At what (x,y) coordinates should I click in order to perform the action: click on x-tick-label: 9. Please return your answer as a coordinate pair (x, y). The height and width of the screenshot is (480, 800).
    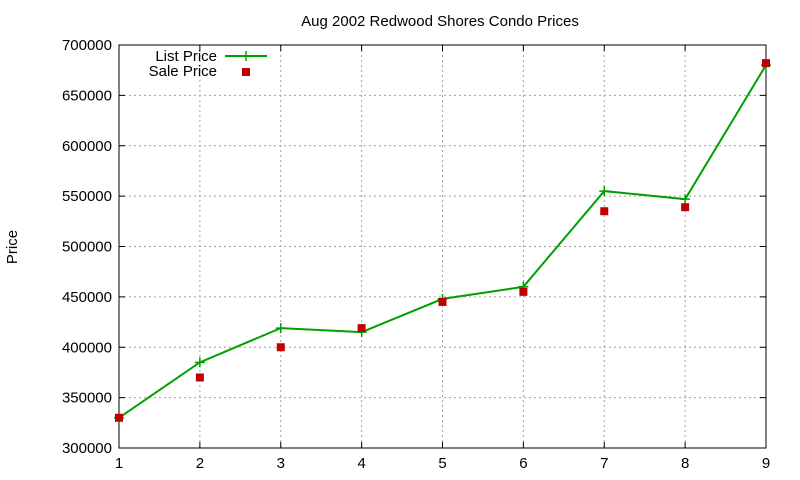
    Looking at the image, I should click on (766, 463).